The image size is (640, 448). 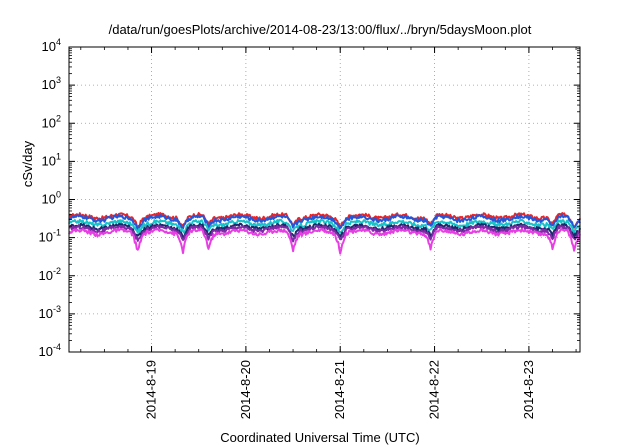 What do you see at coordinates (51, 83) in the screenshot?
I see `y-tick-label: 10³` at bounding box center [51, 83].